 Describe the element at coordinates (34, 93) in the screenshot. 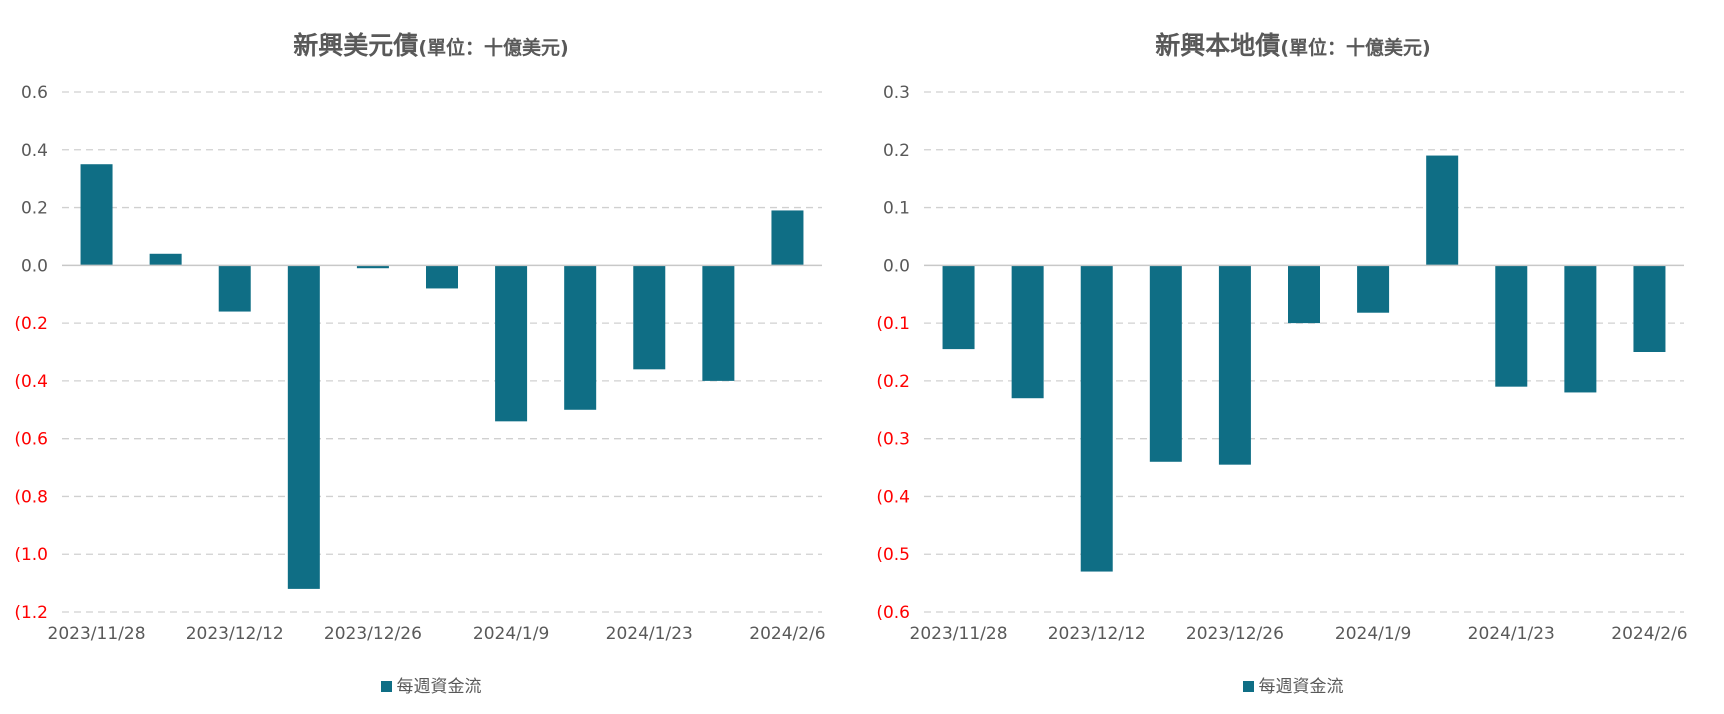

I see `y-tick-label: 0.6` at that location.